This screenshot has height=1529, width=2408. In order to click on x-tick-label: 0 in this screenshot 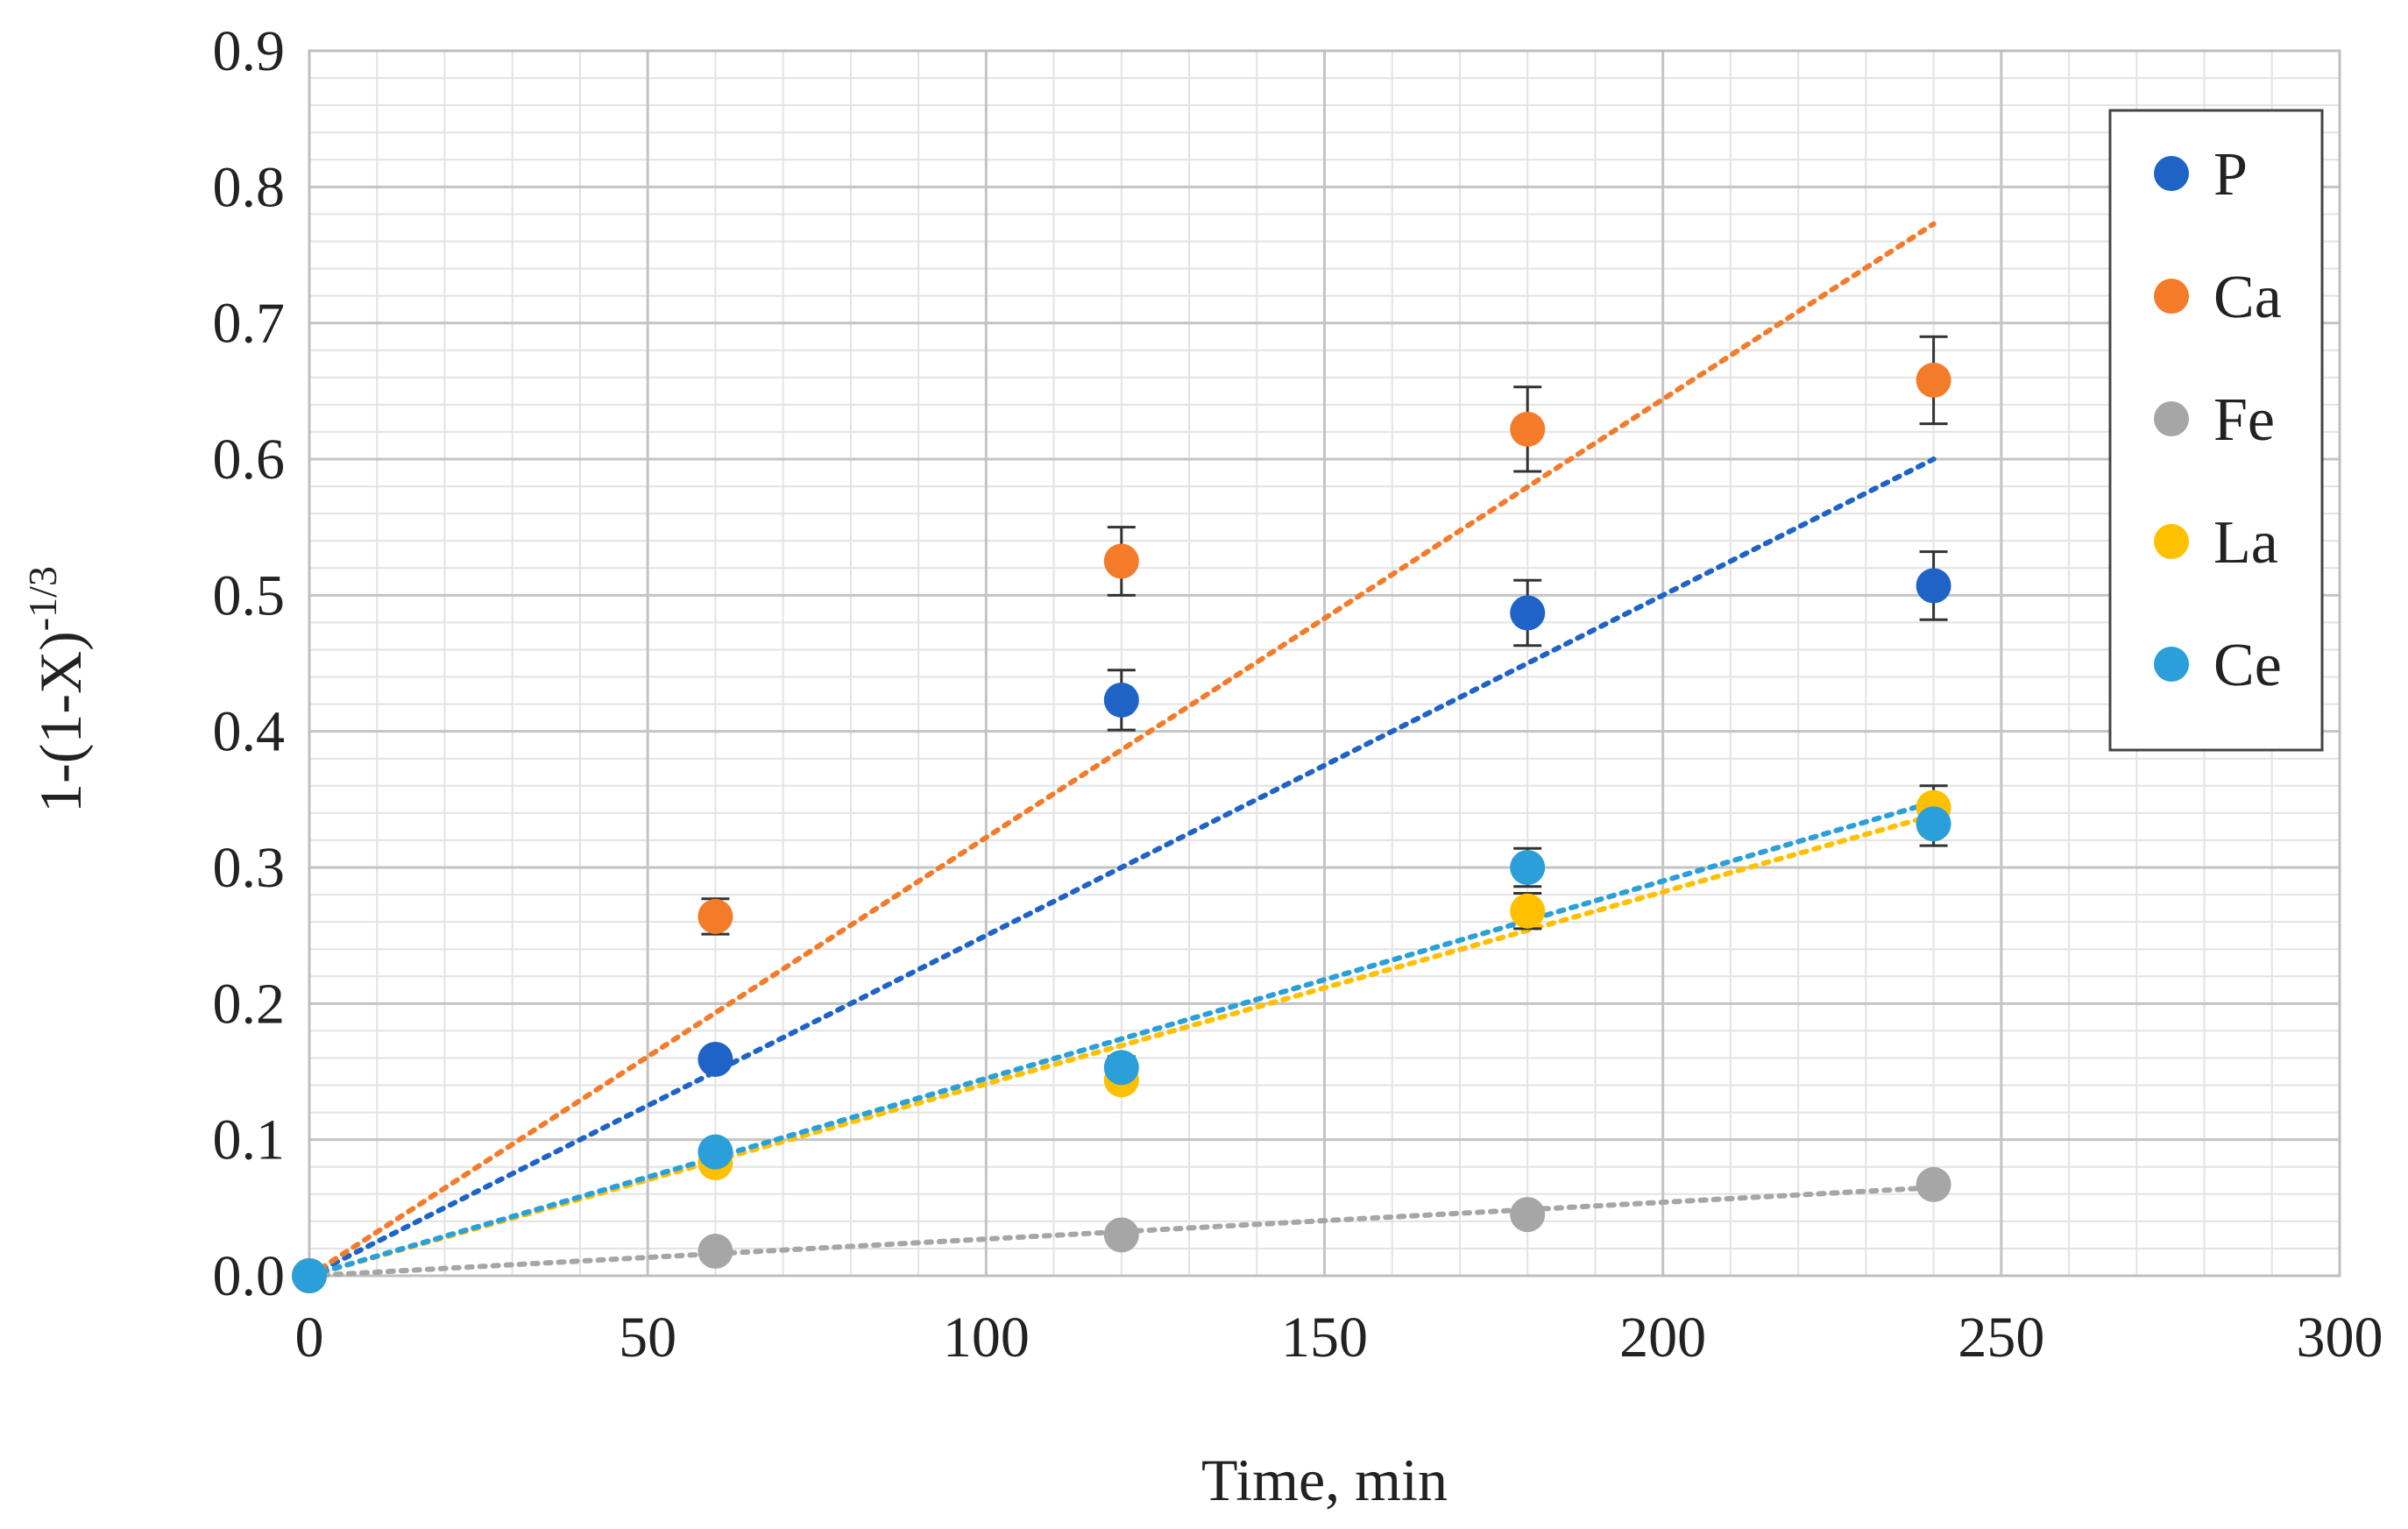, I will do `click(309, 1338)`.